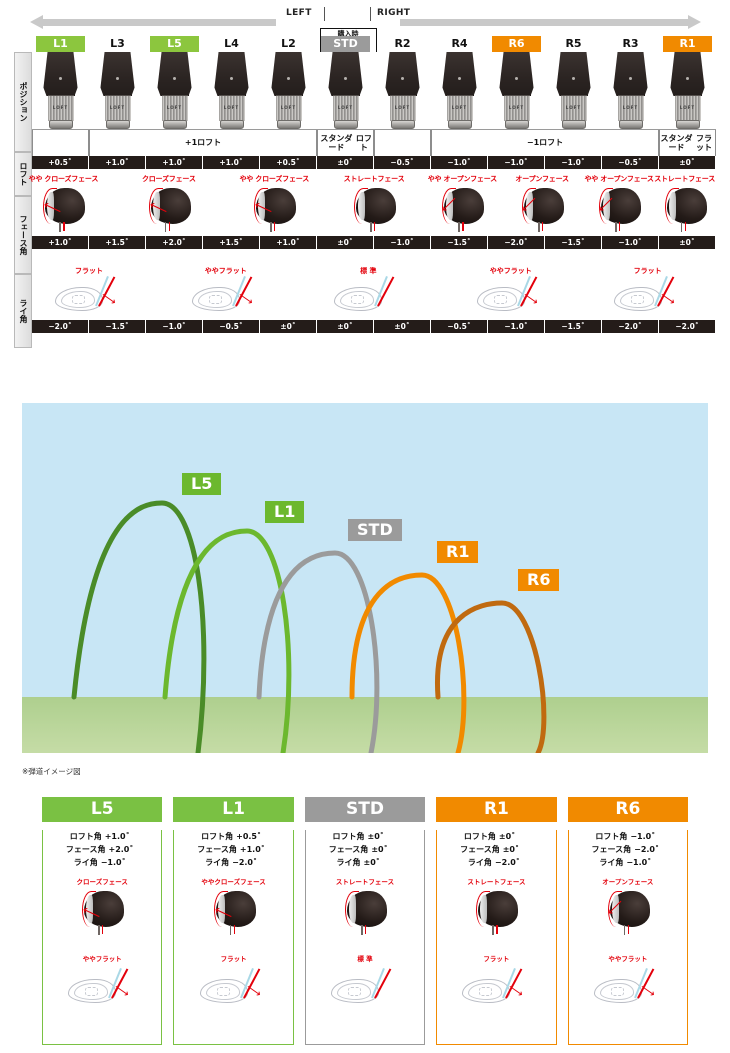 The height and width of the screenshot is (1053, 730). What do you see at coordinates (288, 43) in the screenshot?
I see `position-label-l2: L2` at bounding box center [288, 43].